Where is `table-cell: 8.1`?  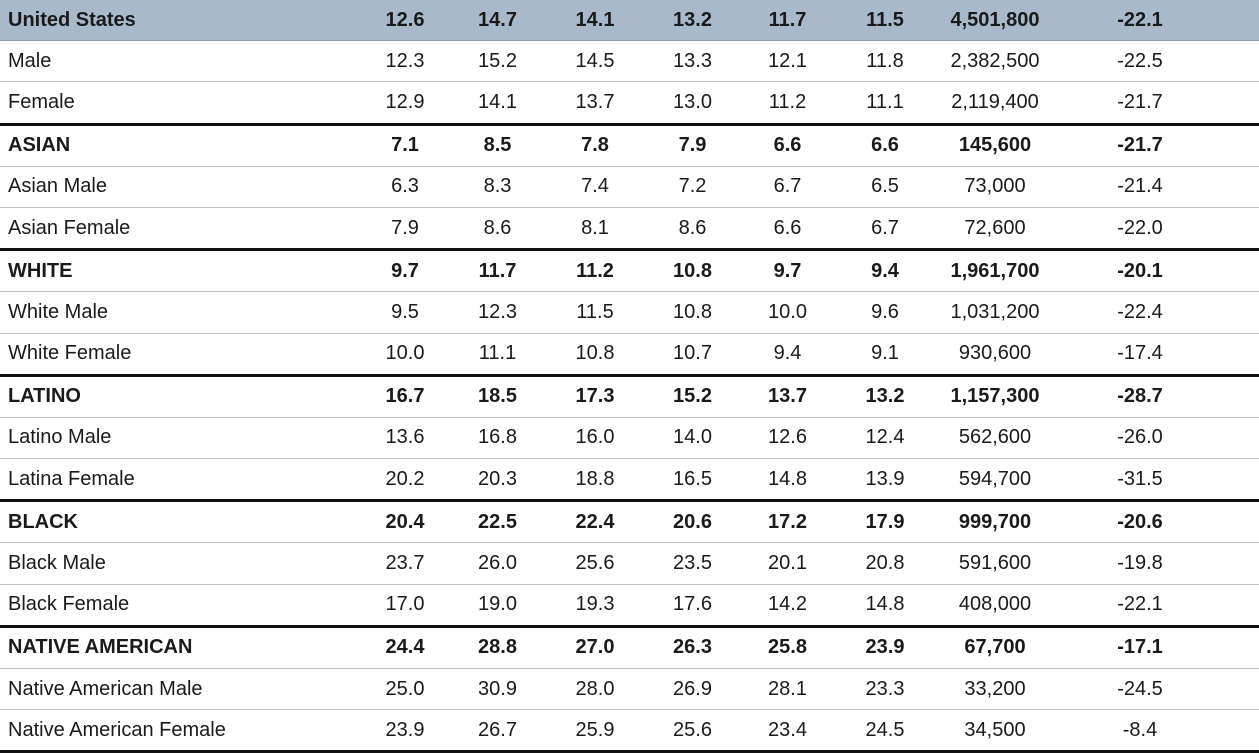
table-cell: 8.1 is located at coordinates (595, 229).